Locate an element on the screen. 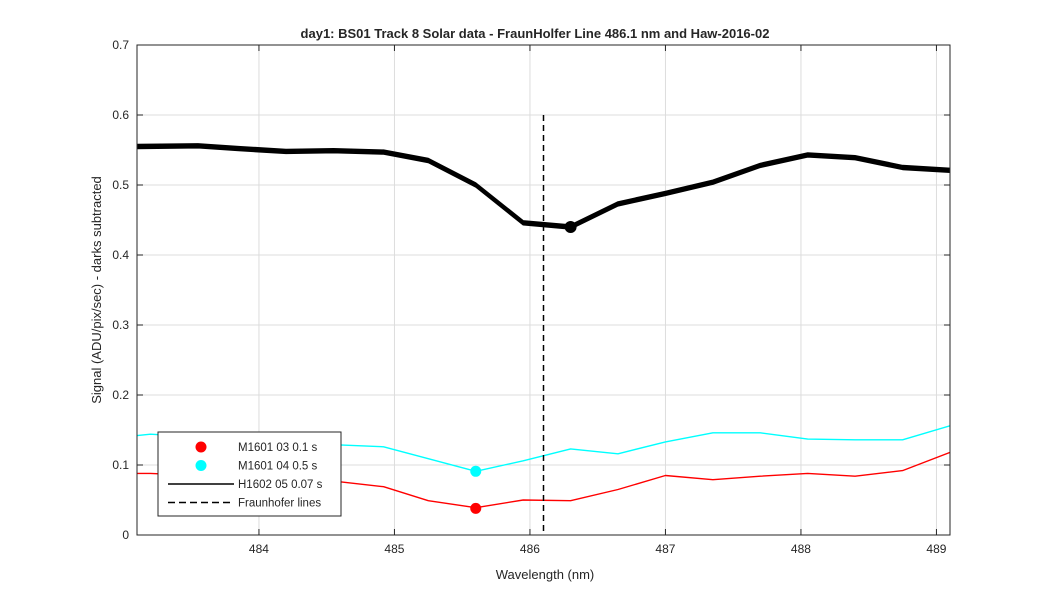  legend-item: H1602 05 0.07 s is located at coordinates (245, 485).